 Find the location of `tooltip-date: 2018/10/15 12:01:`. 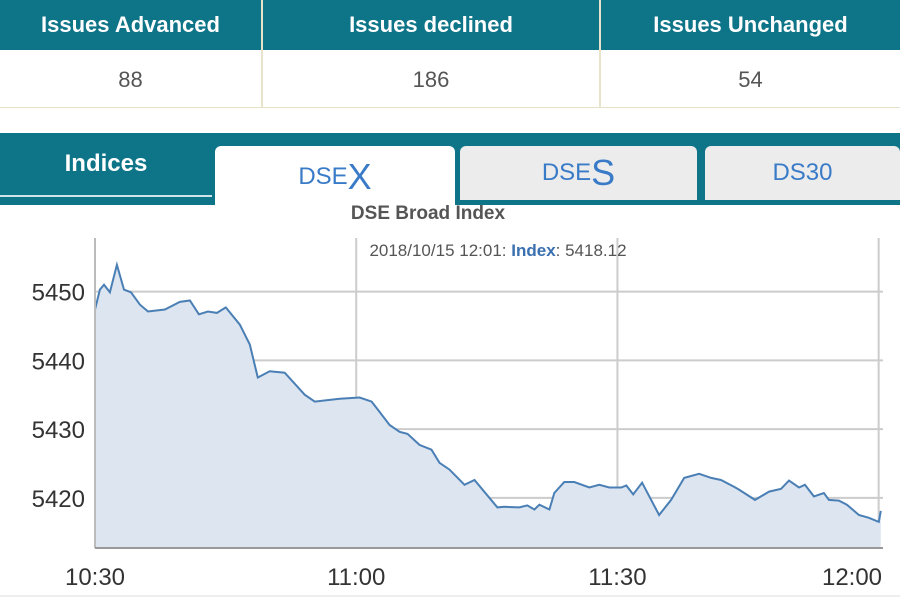

tooltip-date: 2018/10/15 12:01: is located at coordinates (437, 250).